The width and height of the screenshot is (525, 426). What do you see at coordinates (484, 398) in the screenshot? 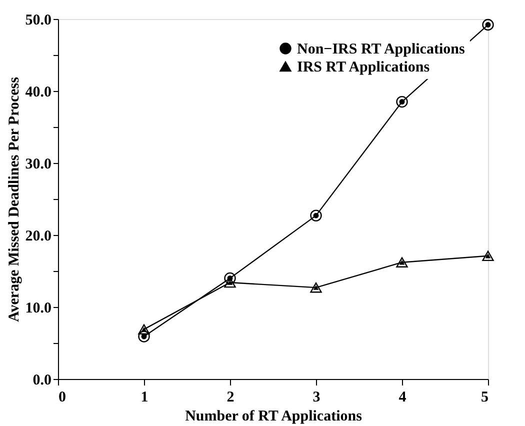
I see `x-tick-label: 5` at bounding box center [484, 398].